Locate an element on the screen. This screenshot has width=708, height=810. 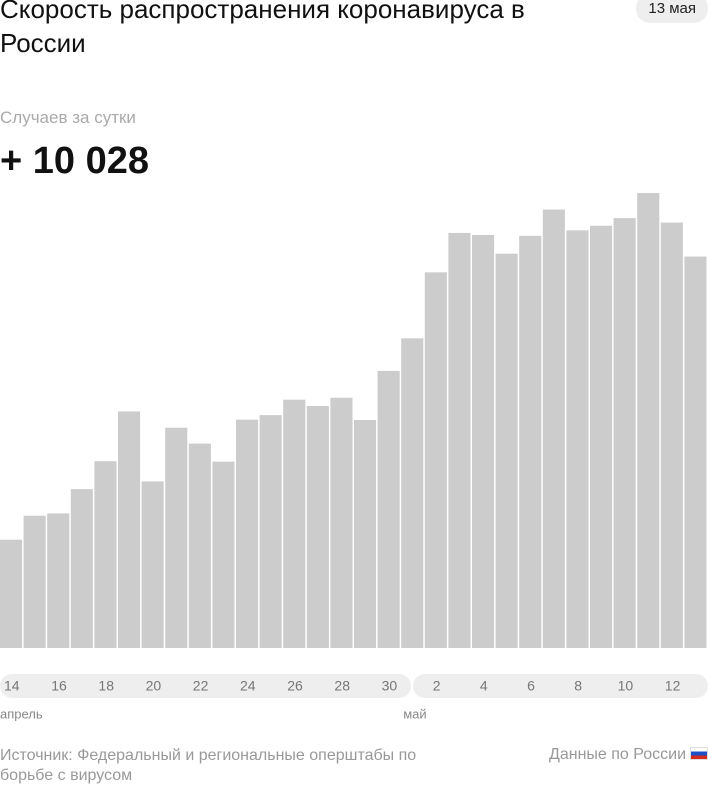
x-tick-label: 22 is located at coordinates (201, 686).